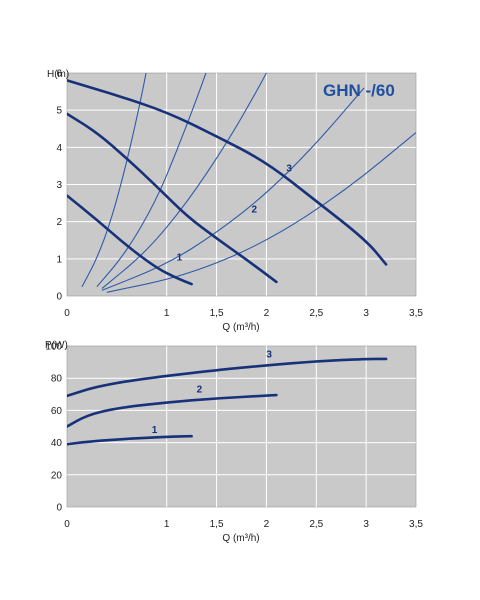  I want to click on head-curve-label-2: 2, so click(254, 209).